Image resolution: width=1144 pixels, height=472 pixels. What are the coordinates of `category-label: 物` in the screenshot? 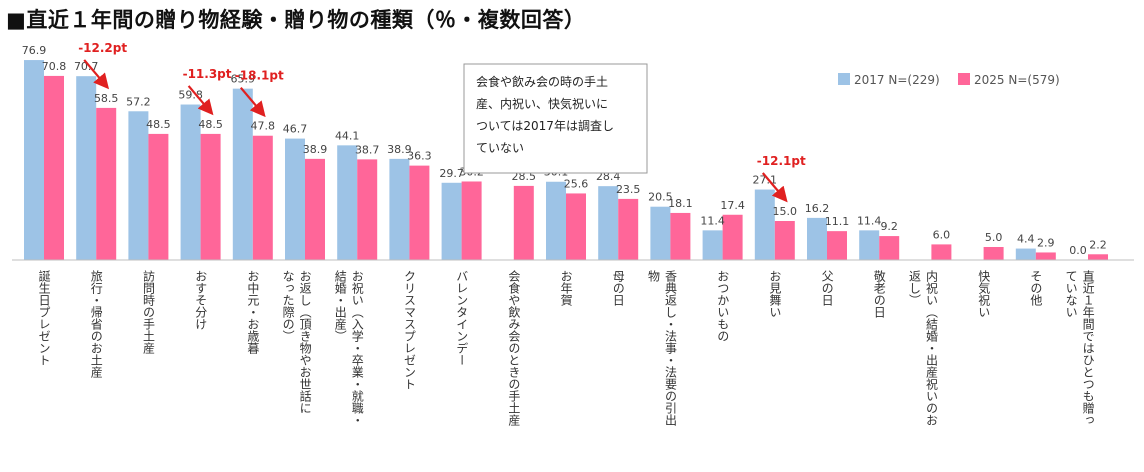 It's located at (654, 276).